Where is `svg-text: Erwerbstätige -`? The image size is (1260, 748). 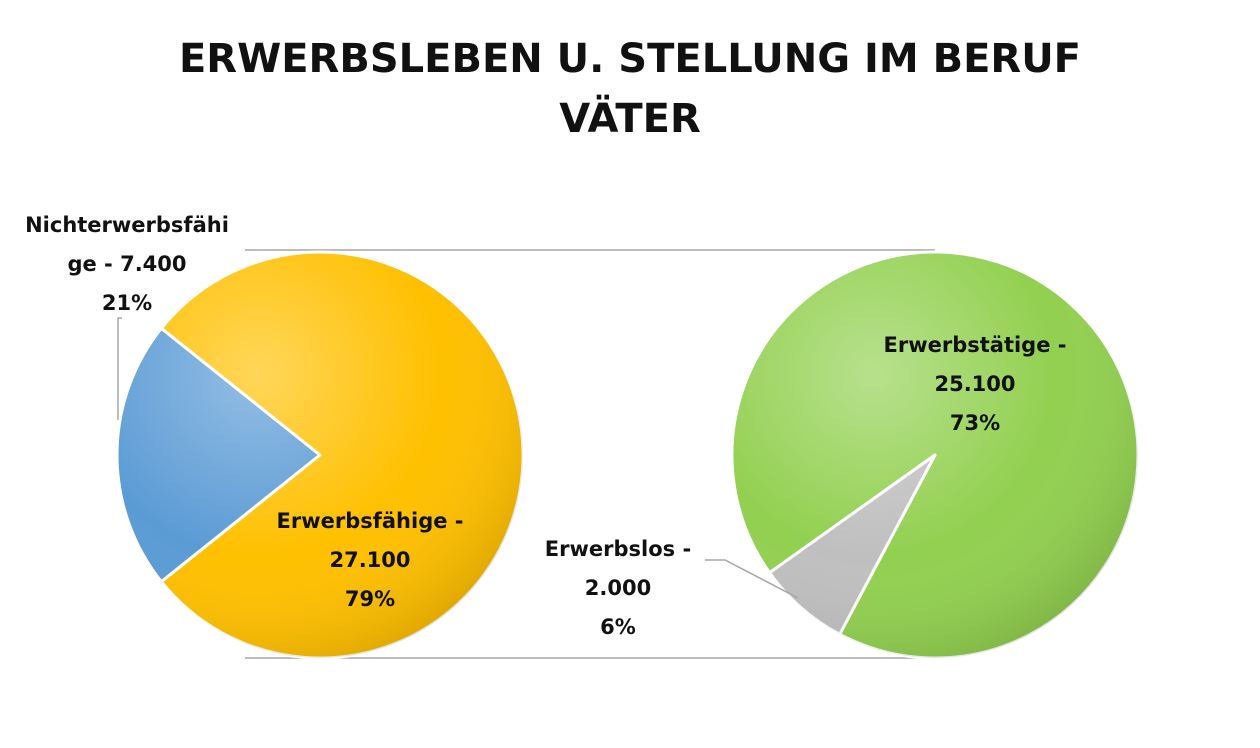 svg-text: Erwerbstätige - is located at coordinates (975, 345).